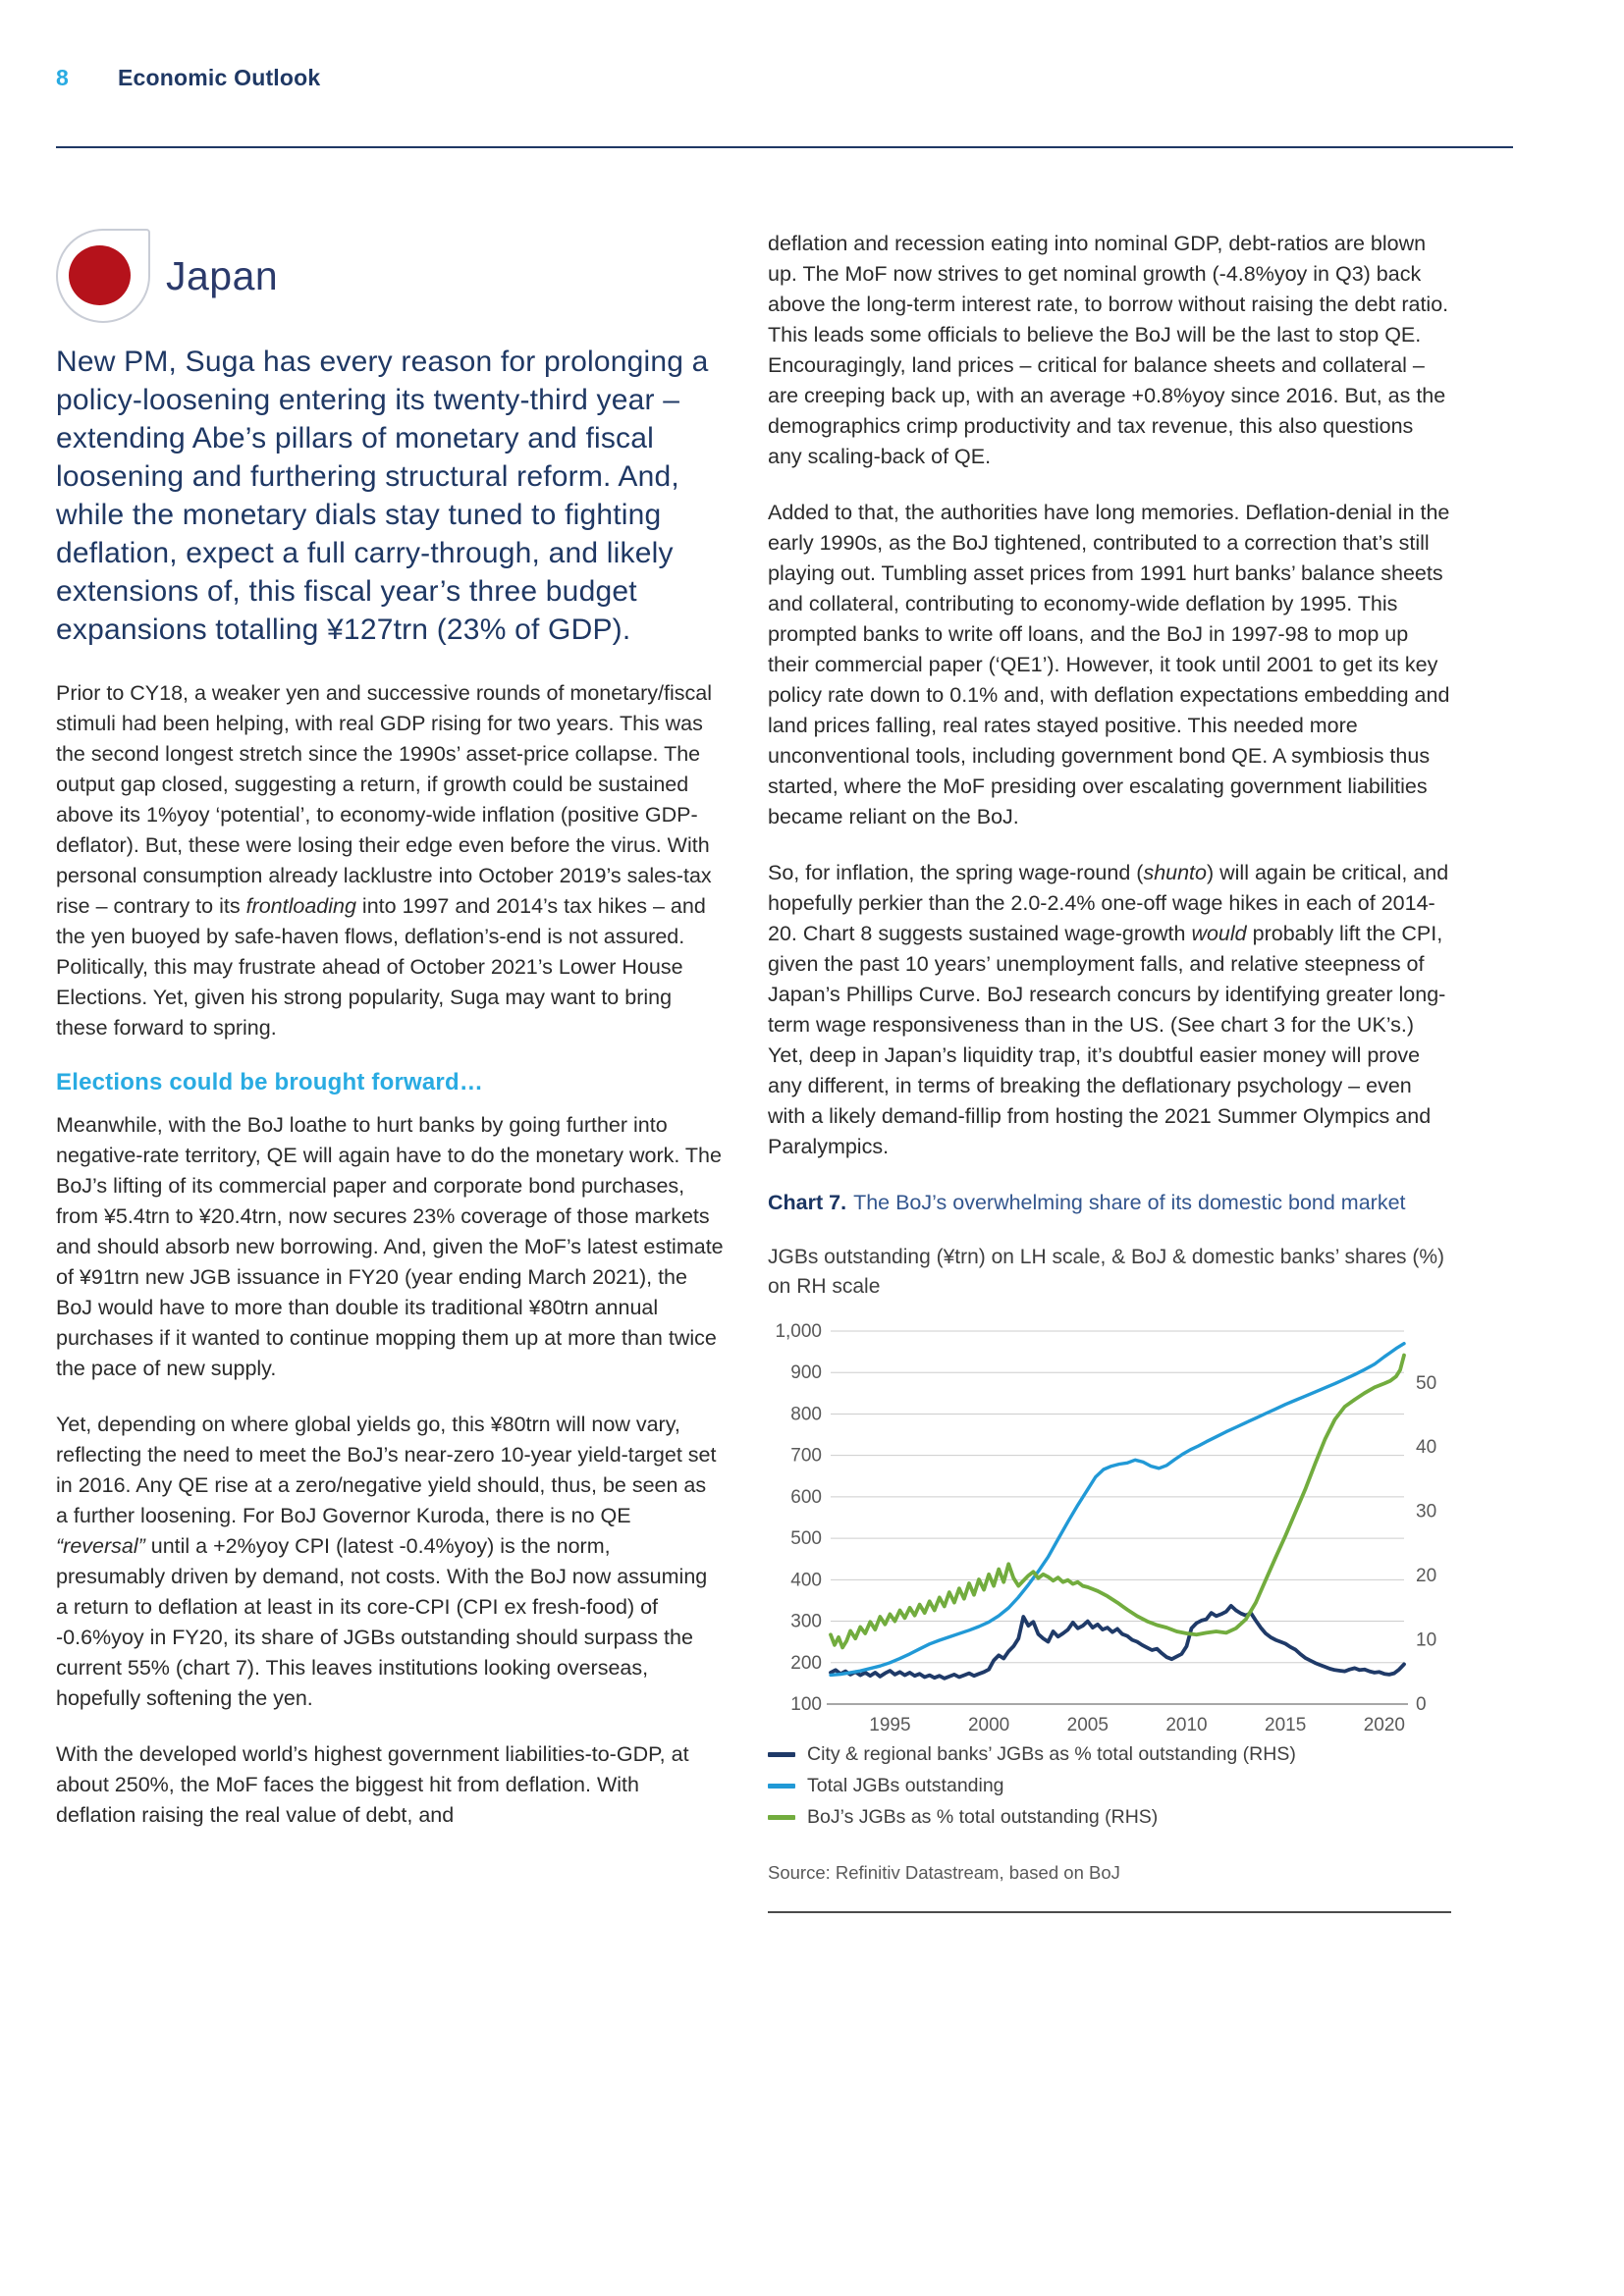 This screenshot has width=1624, height=2296. I want to click on svg-text: 1995, so click(889, 1725).